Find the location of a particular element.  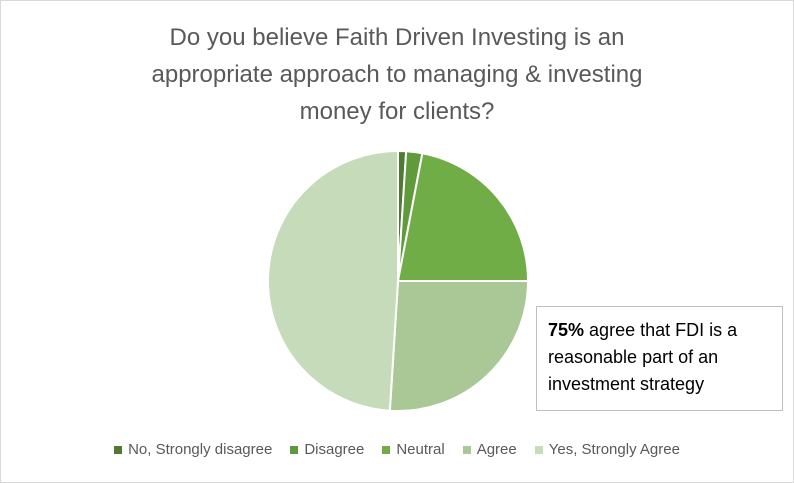

legend-item: Neutral is located at coordinates (413, 449).